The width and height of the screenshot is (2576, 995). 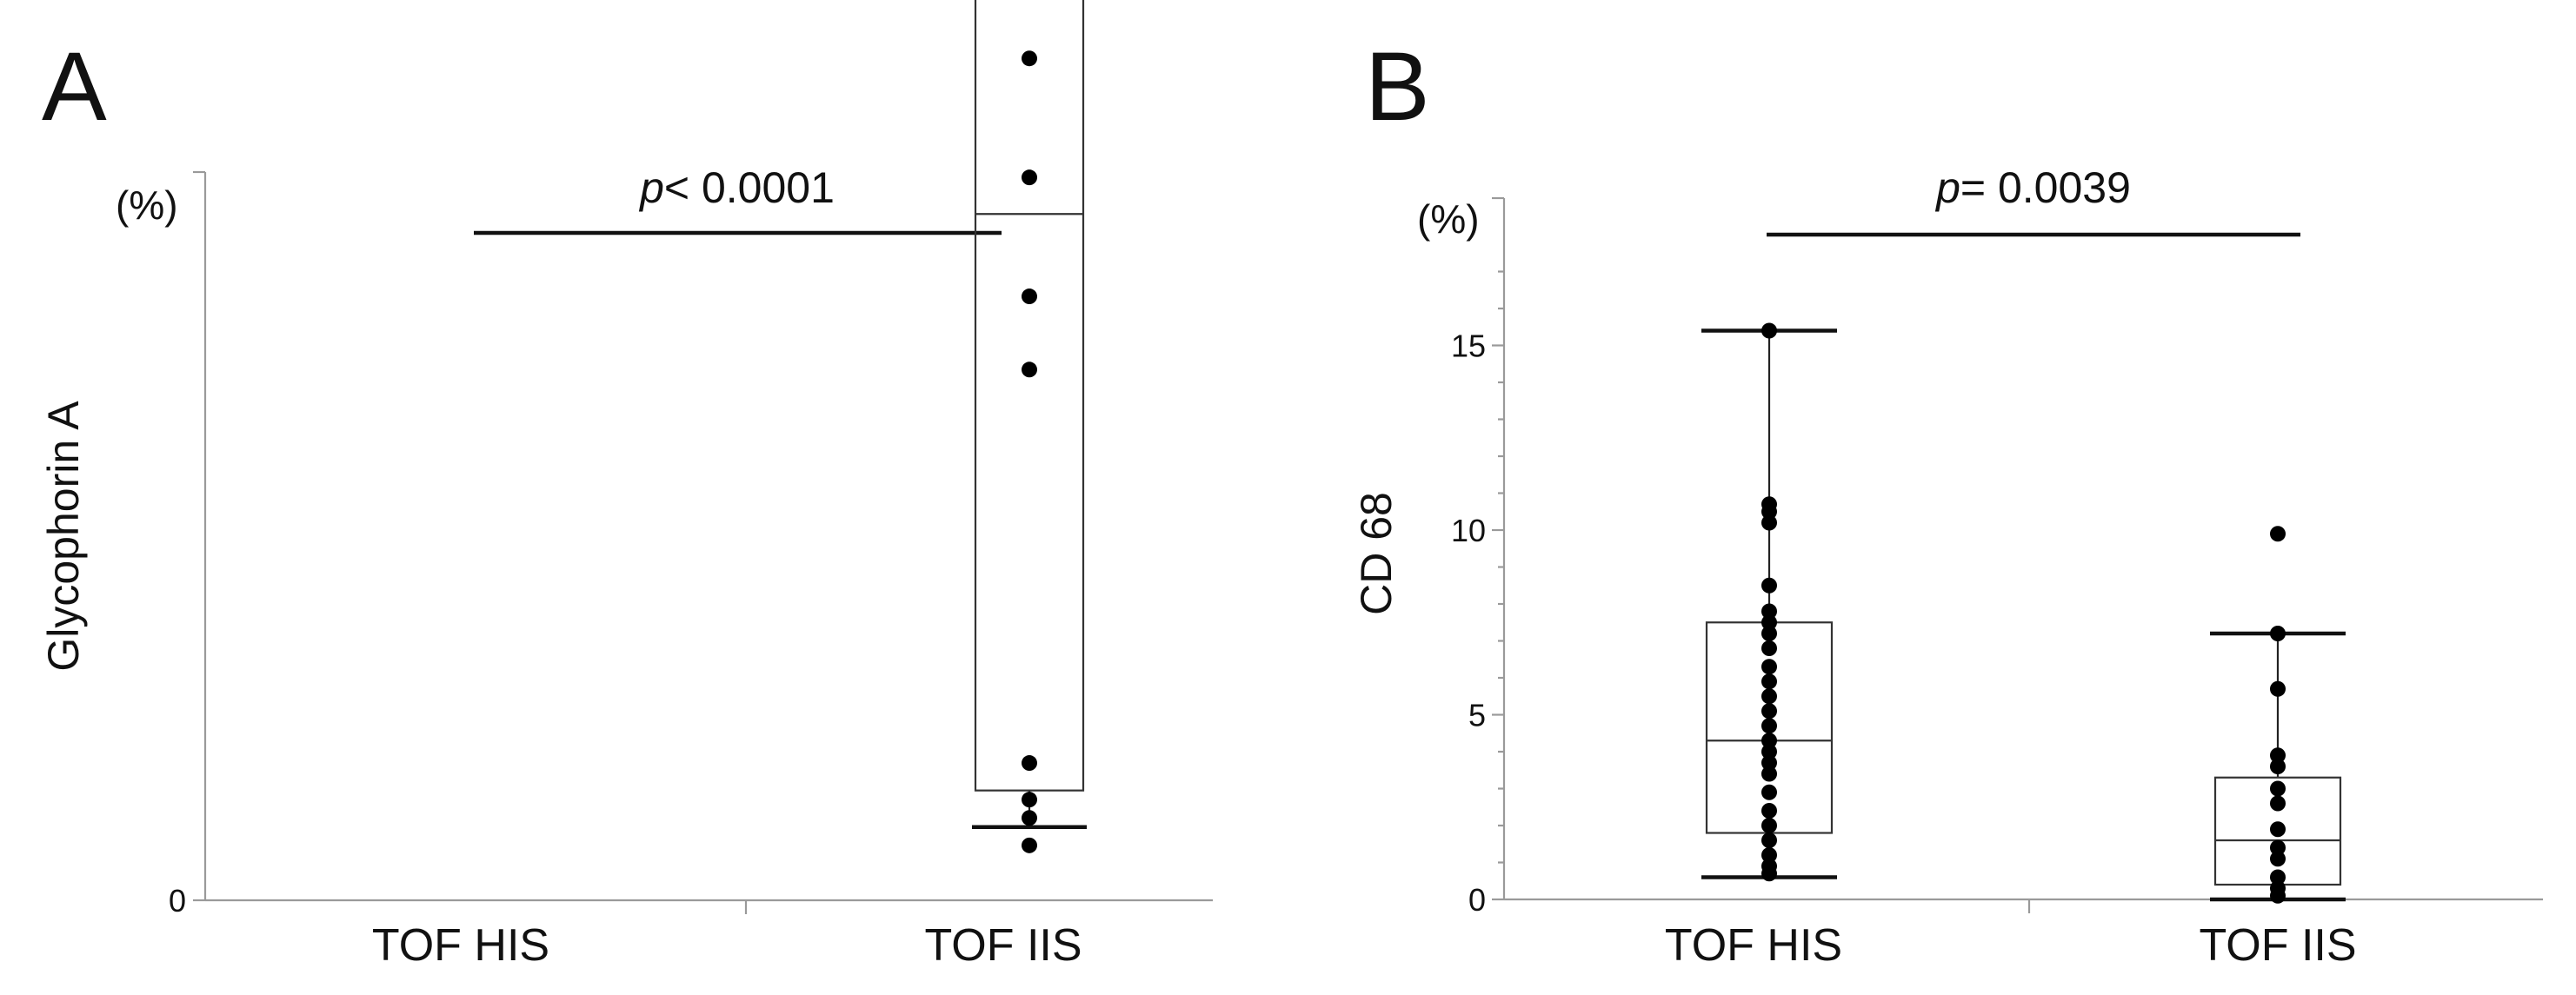 What do you see at coordinates (749, 187) in the screenshot?
I see `p-value-text: < 0.0001` at bounding box center [749, 187].